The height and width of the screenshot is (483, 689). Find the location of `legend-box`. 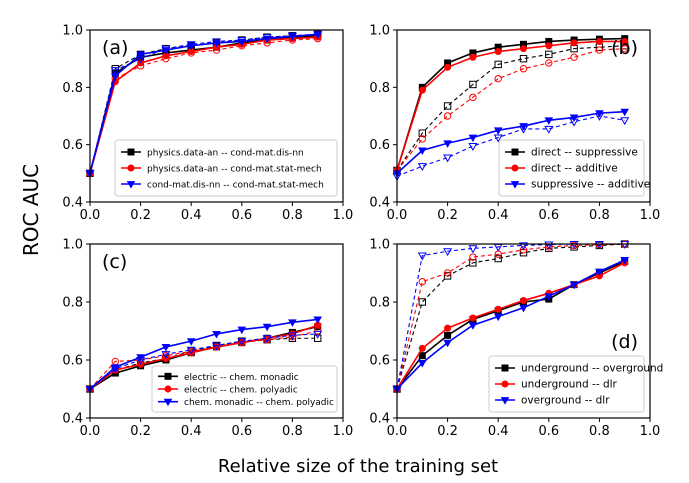

legend-box is located at coordinates (571, 168).